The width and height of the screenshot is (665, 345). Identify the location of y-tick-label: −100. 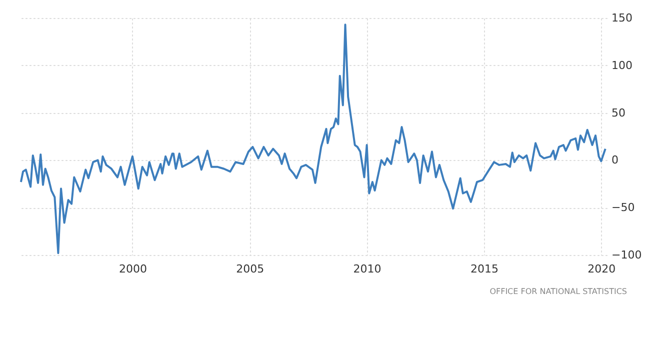
(627, 255).